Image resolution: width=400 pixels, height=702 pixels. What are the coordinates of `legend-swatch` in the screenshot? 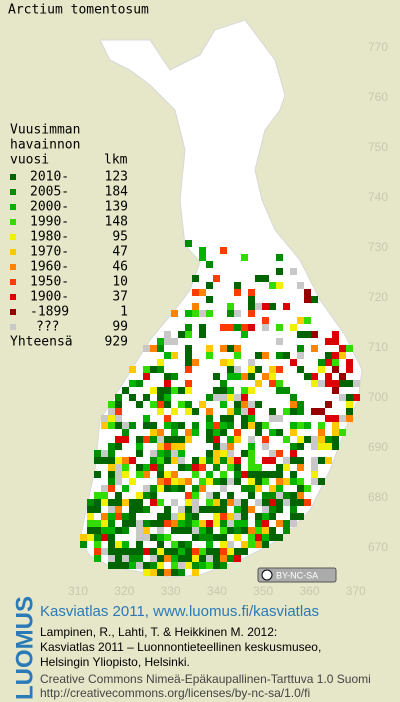 It's located at (13, 297).